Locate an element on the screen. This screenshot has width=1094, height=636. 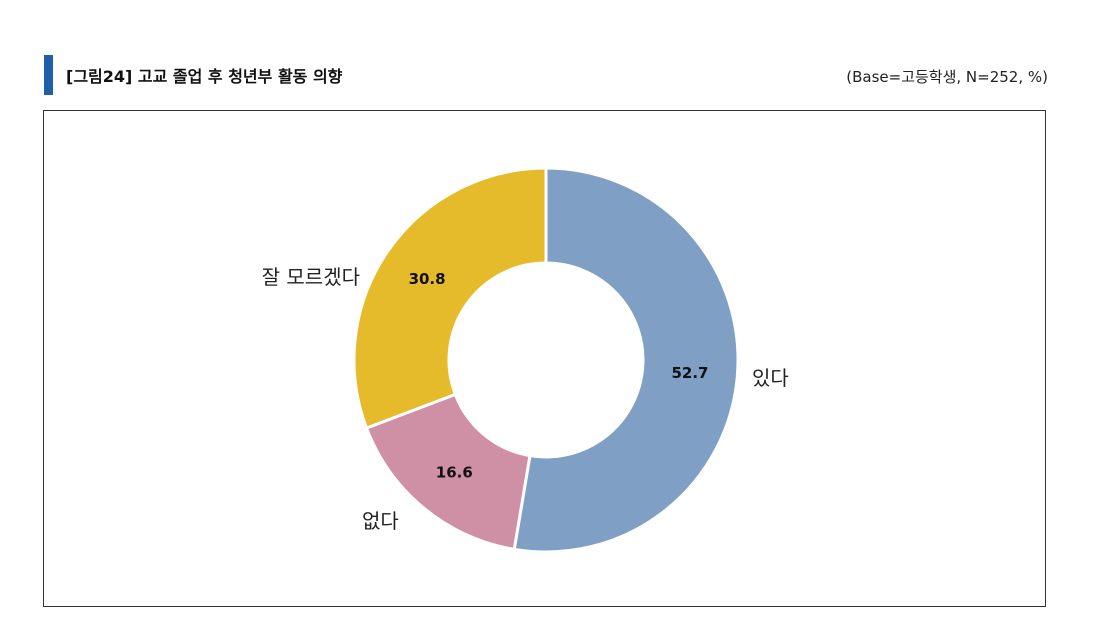
slice-value-label-2: 16.6 is located at coordinates (454, 473).